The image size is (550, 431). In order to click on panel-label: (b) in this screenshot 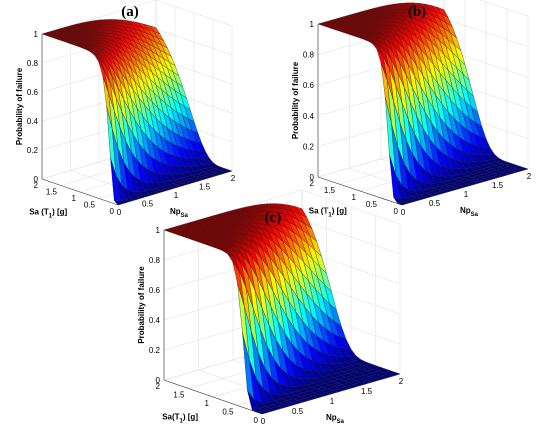, I will do `click(417, 12)`.